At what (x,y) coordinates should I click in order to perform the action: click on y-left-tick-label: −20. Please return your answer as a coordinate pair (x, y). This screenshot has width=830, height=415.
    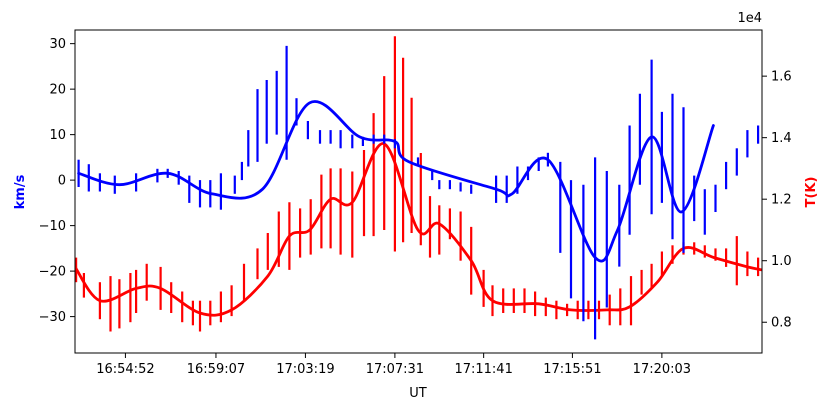
    Looking at the image, I should click on (52, 272).